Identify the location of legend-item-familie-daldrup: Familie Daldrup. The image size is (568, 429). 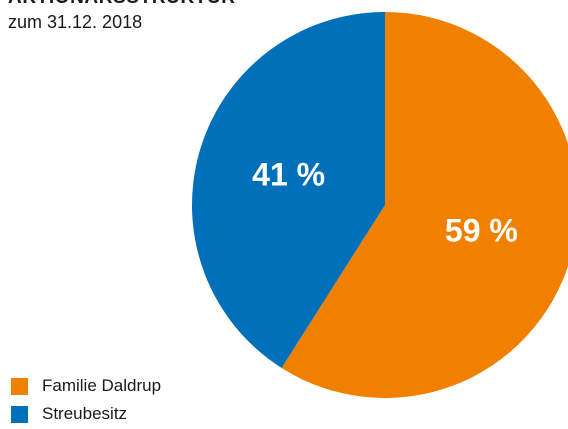
(86, 386).